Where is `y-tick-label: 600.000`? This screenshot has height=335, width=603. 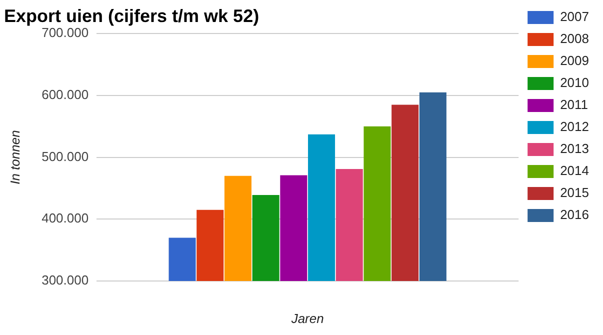 y-tick-label: 600.000 is located at coordinates (65, 94).